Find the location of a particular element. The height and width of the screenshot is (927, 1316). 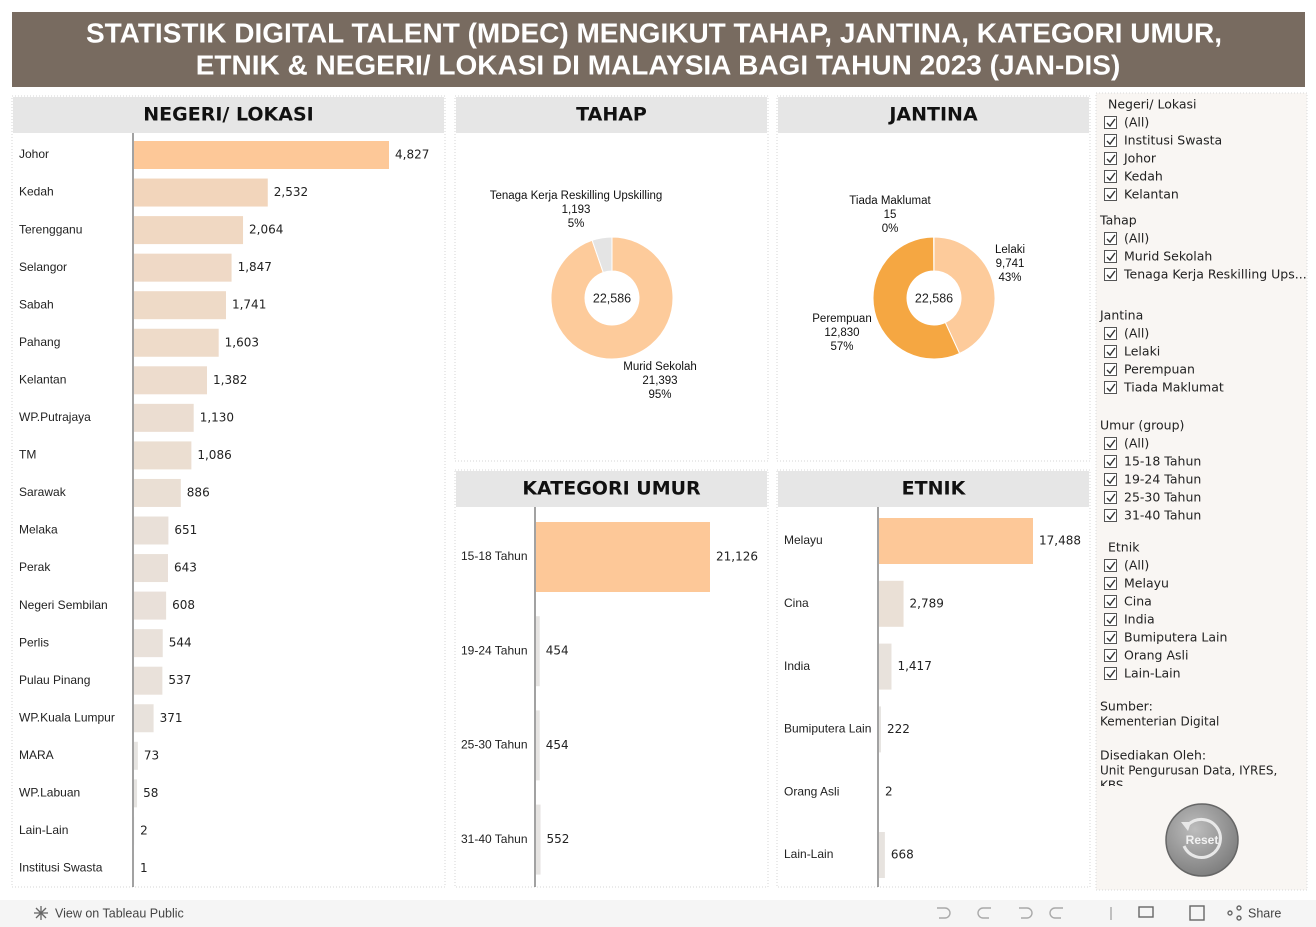

filter-option: Murid Sekolah is located at coordinates (1158, 256).